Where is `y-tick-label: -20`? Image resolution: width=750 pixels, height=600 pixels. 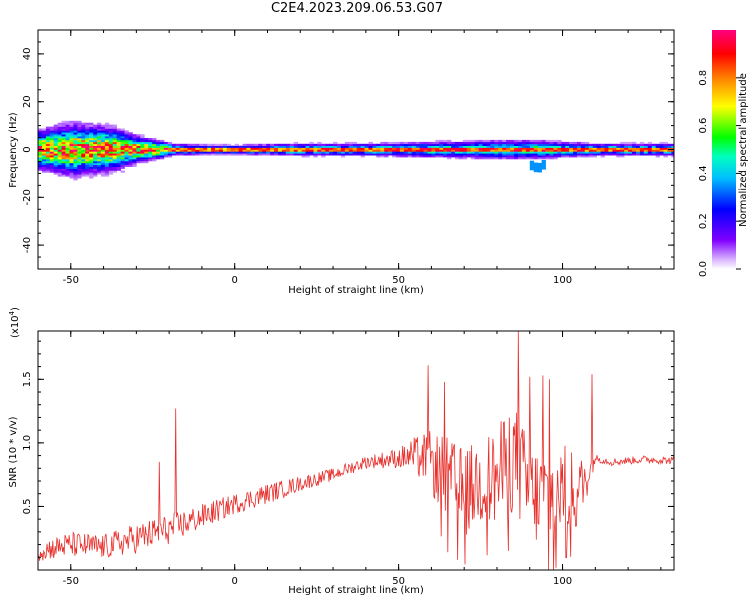
y-tick-label: -20 is located at coordinates (27, 197).